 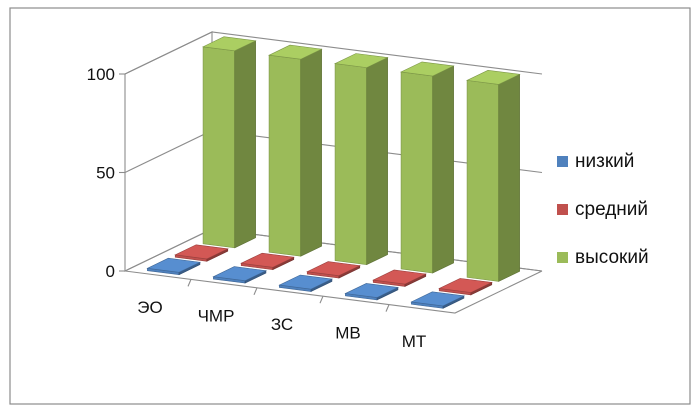 I want to click on bar-высокий-МТ, so click(x=493, y=175).